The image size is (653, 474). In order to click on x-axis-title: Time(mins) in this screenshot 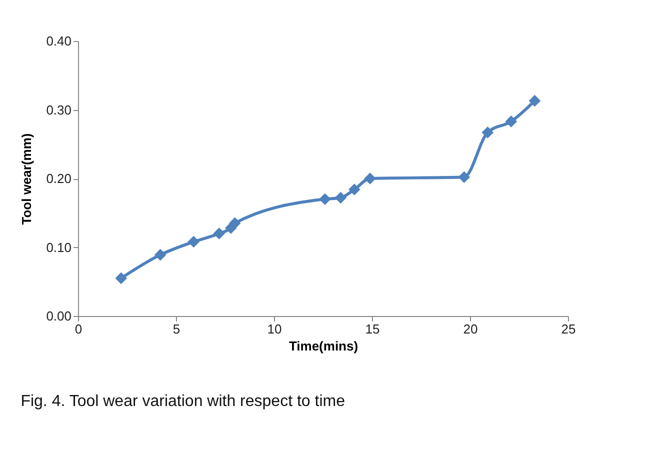, I will do `click(323, 346)`.